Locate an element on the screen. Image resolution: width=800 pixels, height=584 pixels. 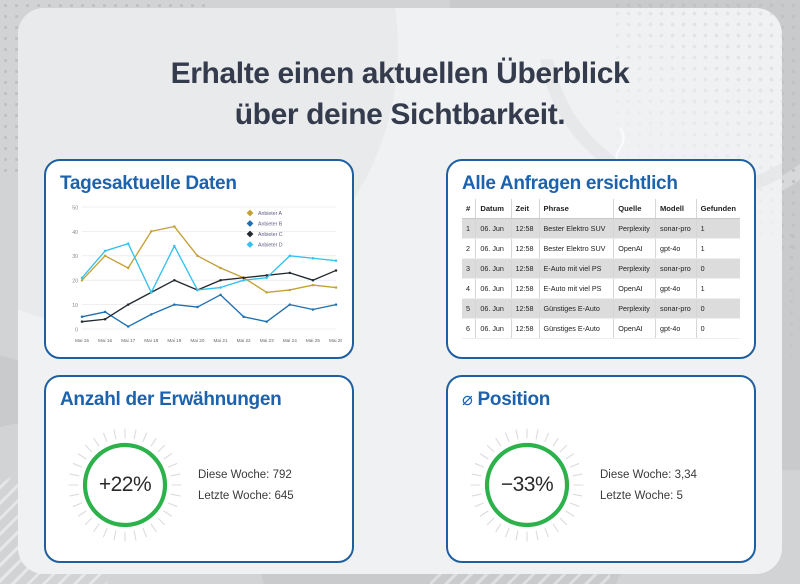
table-col-0: # is located at coordinates (469, 209).